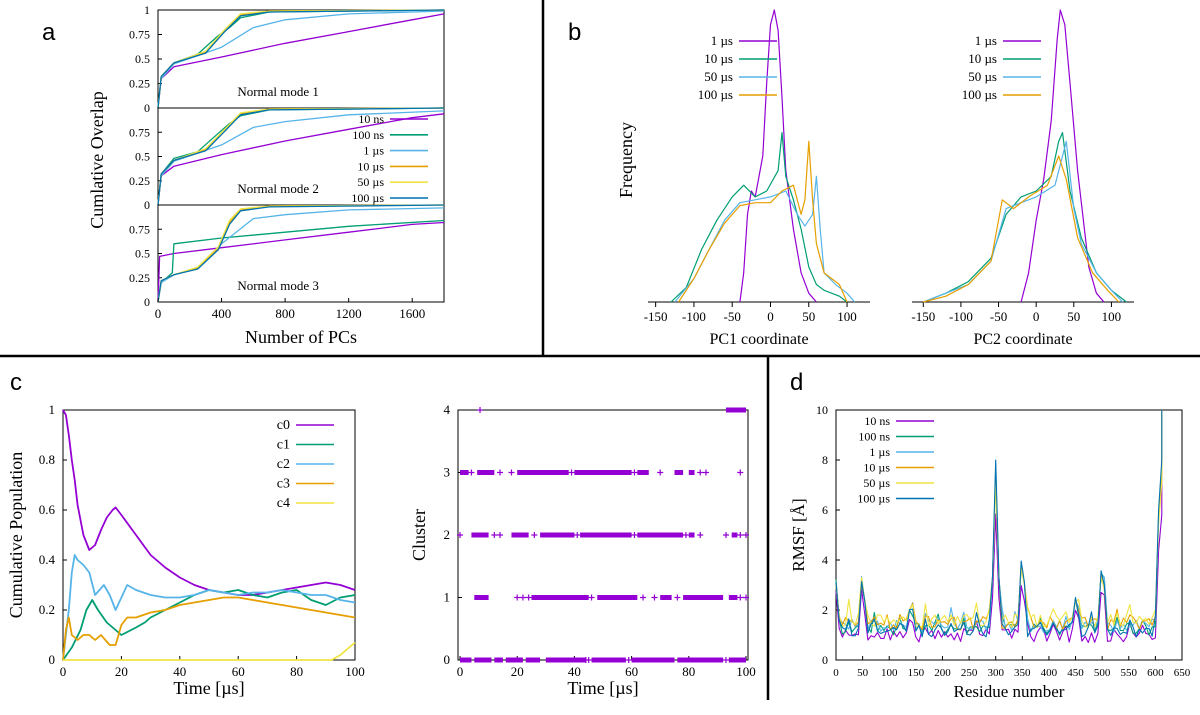 This screenshot has width=1200, height=715. Describe the element at coordinates (368, 135) in the screenshot. I see `legend-label-a-1: 100 ns` at that location.